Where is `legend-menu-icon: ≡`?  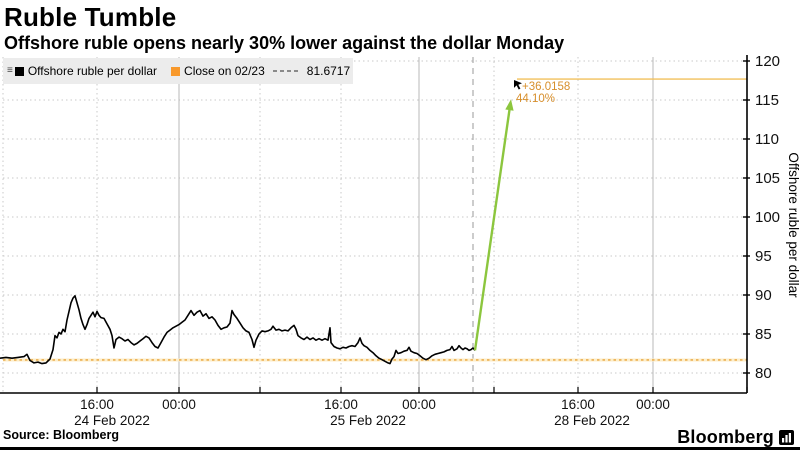 legend-menu-icon: ≡ is located at coordinates (10, 70).